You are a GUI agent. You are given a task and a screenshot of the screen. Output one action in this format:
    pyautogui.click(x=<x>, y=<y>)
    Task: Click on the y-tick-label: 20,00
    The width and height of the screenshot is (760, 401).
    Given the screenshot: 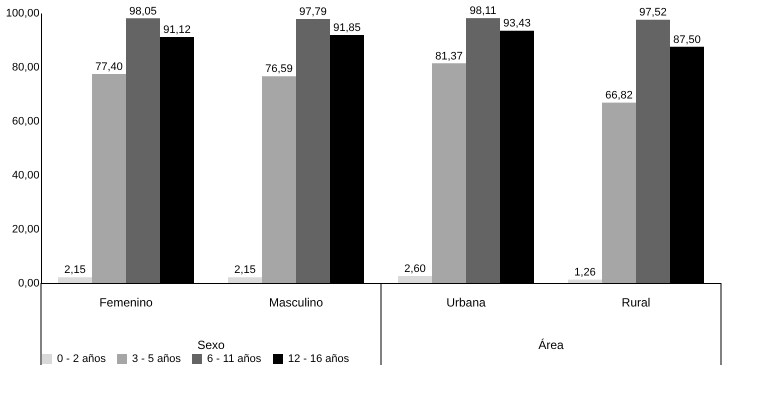 What is the action you would take?
    pyautogui.click(x=26, y=230)
    